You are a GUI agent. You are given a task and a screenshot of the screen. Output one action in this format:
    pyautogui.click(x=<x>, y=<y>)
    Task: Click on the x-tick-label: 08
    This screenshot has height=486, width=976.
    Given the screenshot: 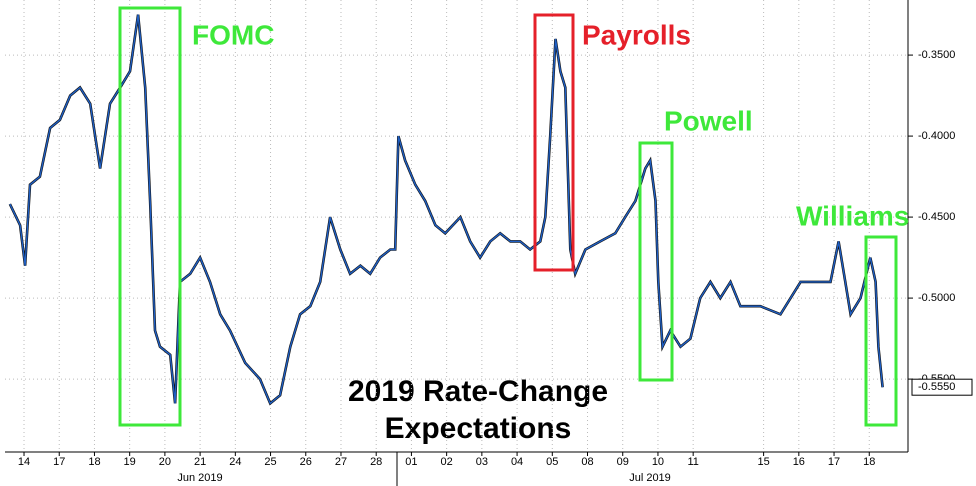 What is the action you would take?
    pyautogui.click(x=587, y=462)
    